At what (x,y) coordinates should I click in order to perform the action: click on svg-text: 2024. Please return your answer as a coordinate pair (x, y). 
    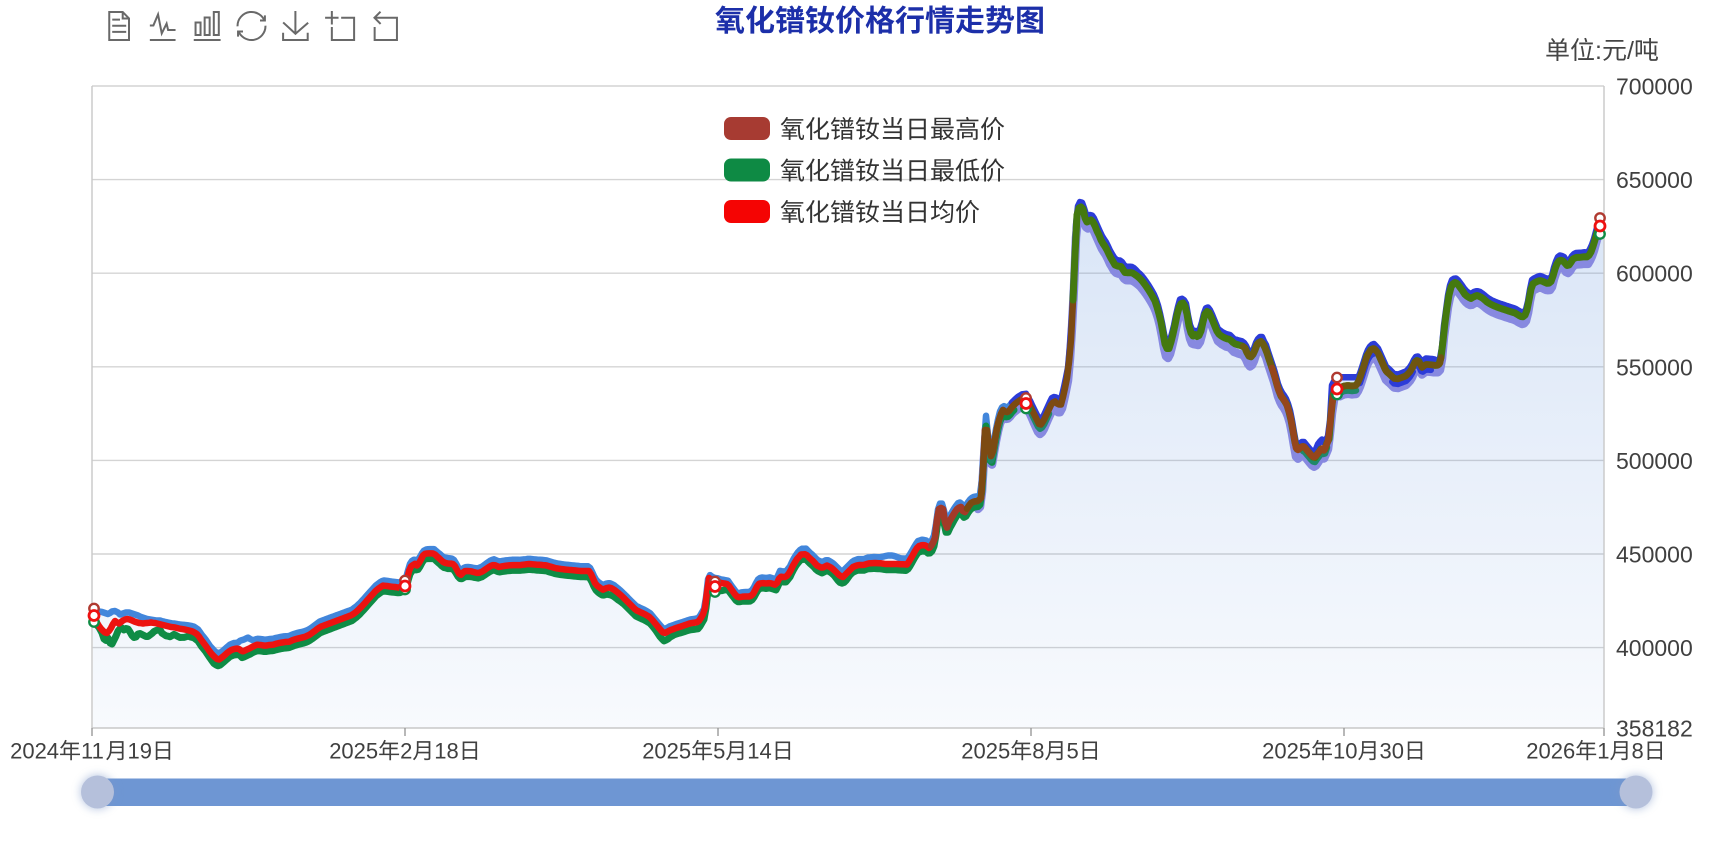
    Looking at the image, I should click on (34, 751).